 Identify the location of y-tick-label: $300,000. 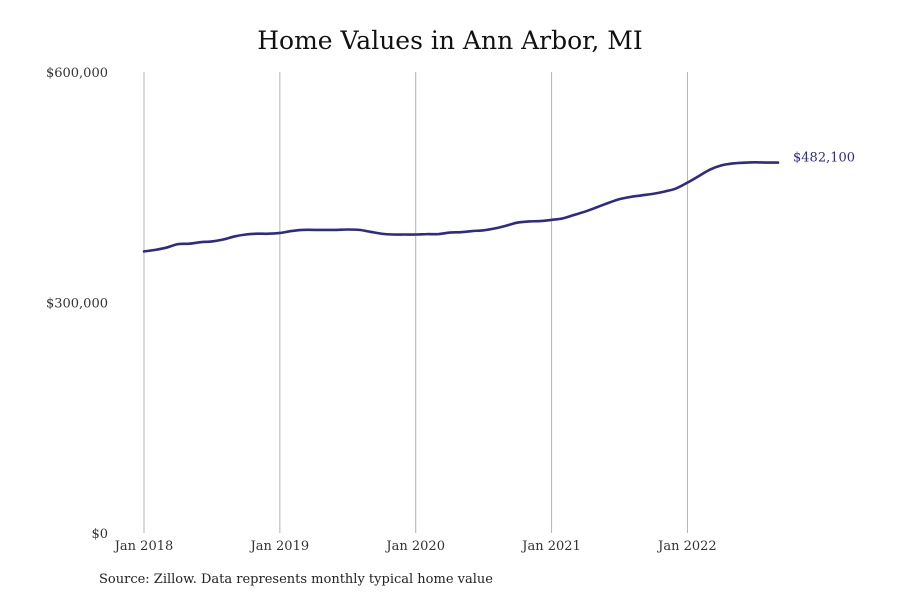
(77, 304).